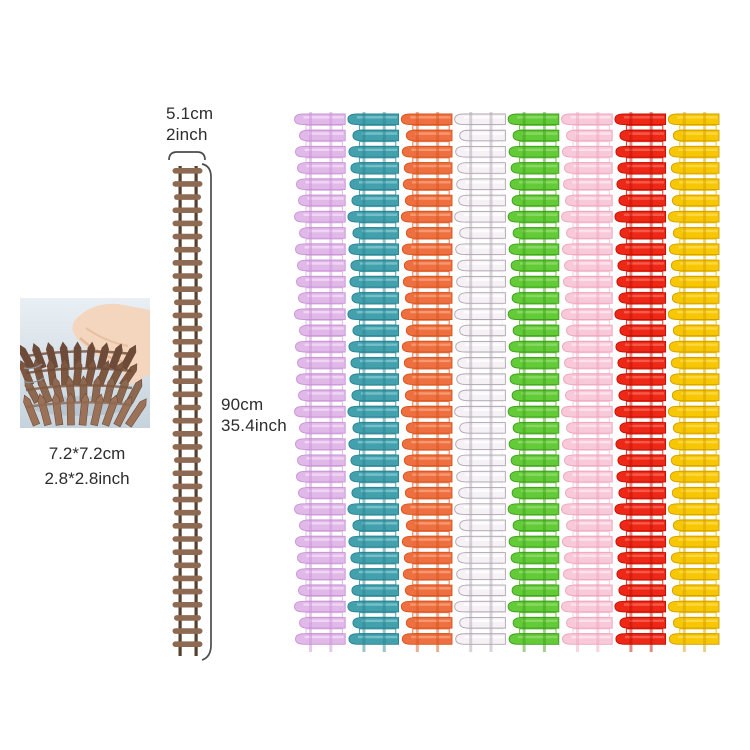  I want to click on fence-strip-orange, so click(426, 382).